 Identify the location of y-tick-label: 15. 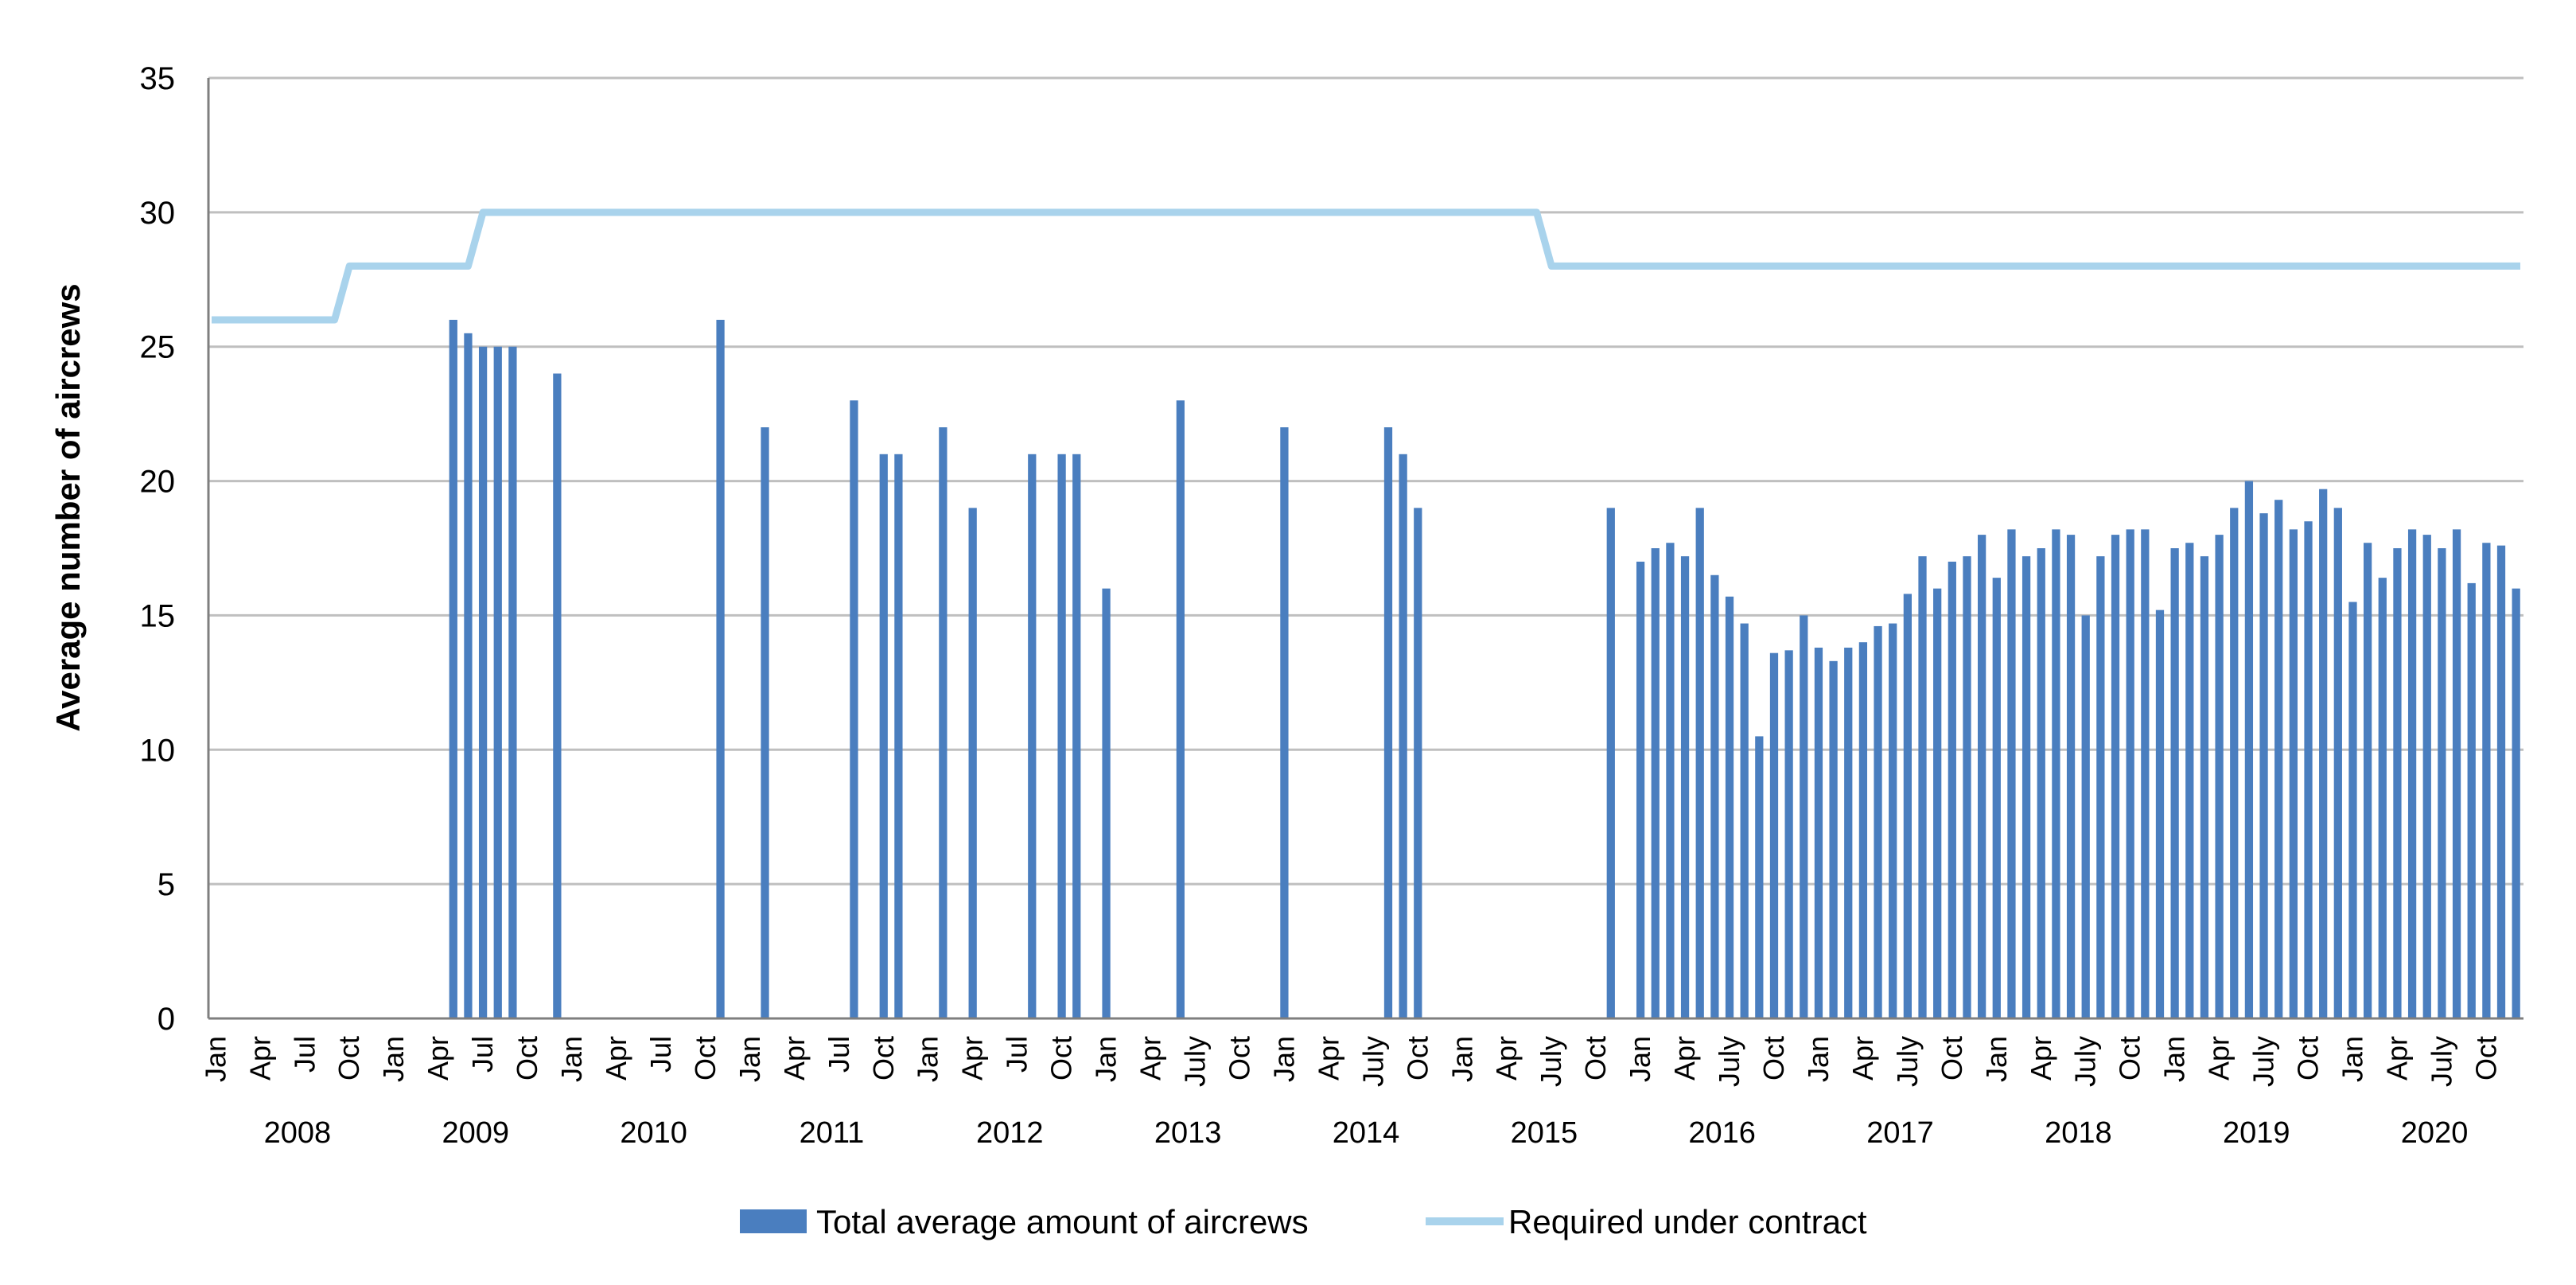
(158, 615).